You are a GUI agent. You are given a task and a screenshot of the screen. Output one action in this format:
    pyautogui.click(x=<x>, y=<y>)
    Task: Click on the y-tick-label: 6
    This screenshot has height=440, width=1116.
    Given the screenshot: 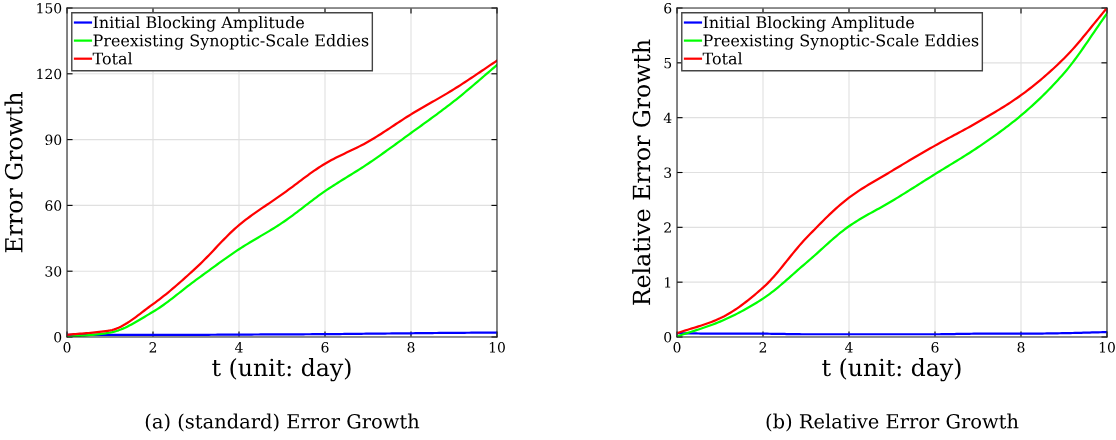 What is the action you would take?
    pyautogui.click(x=668, y=8)
    